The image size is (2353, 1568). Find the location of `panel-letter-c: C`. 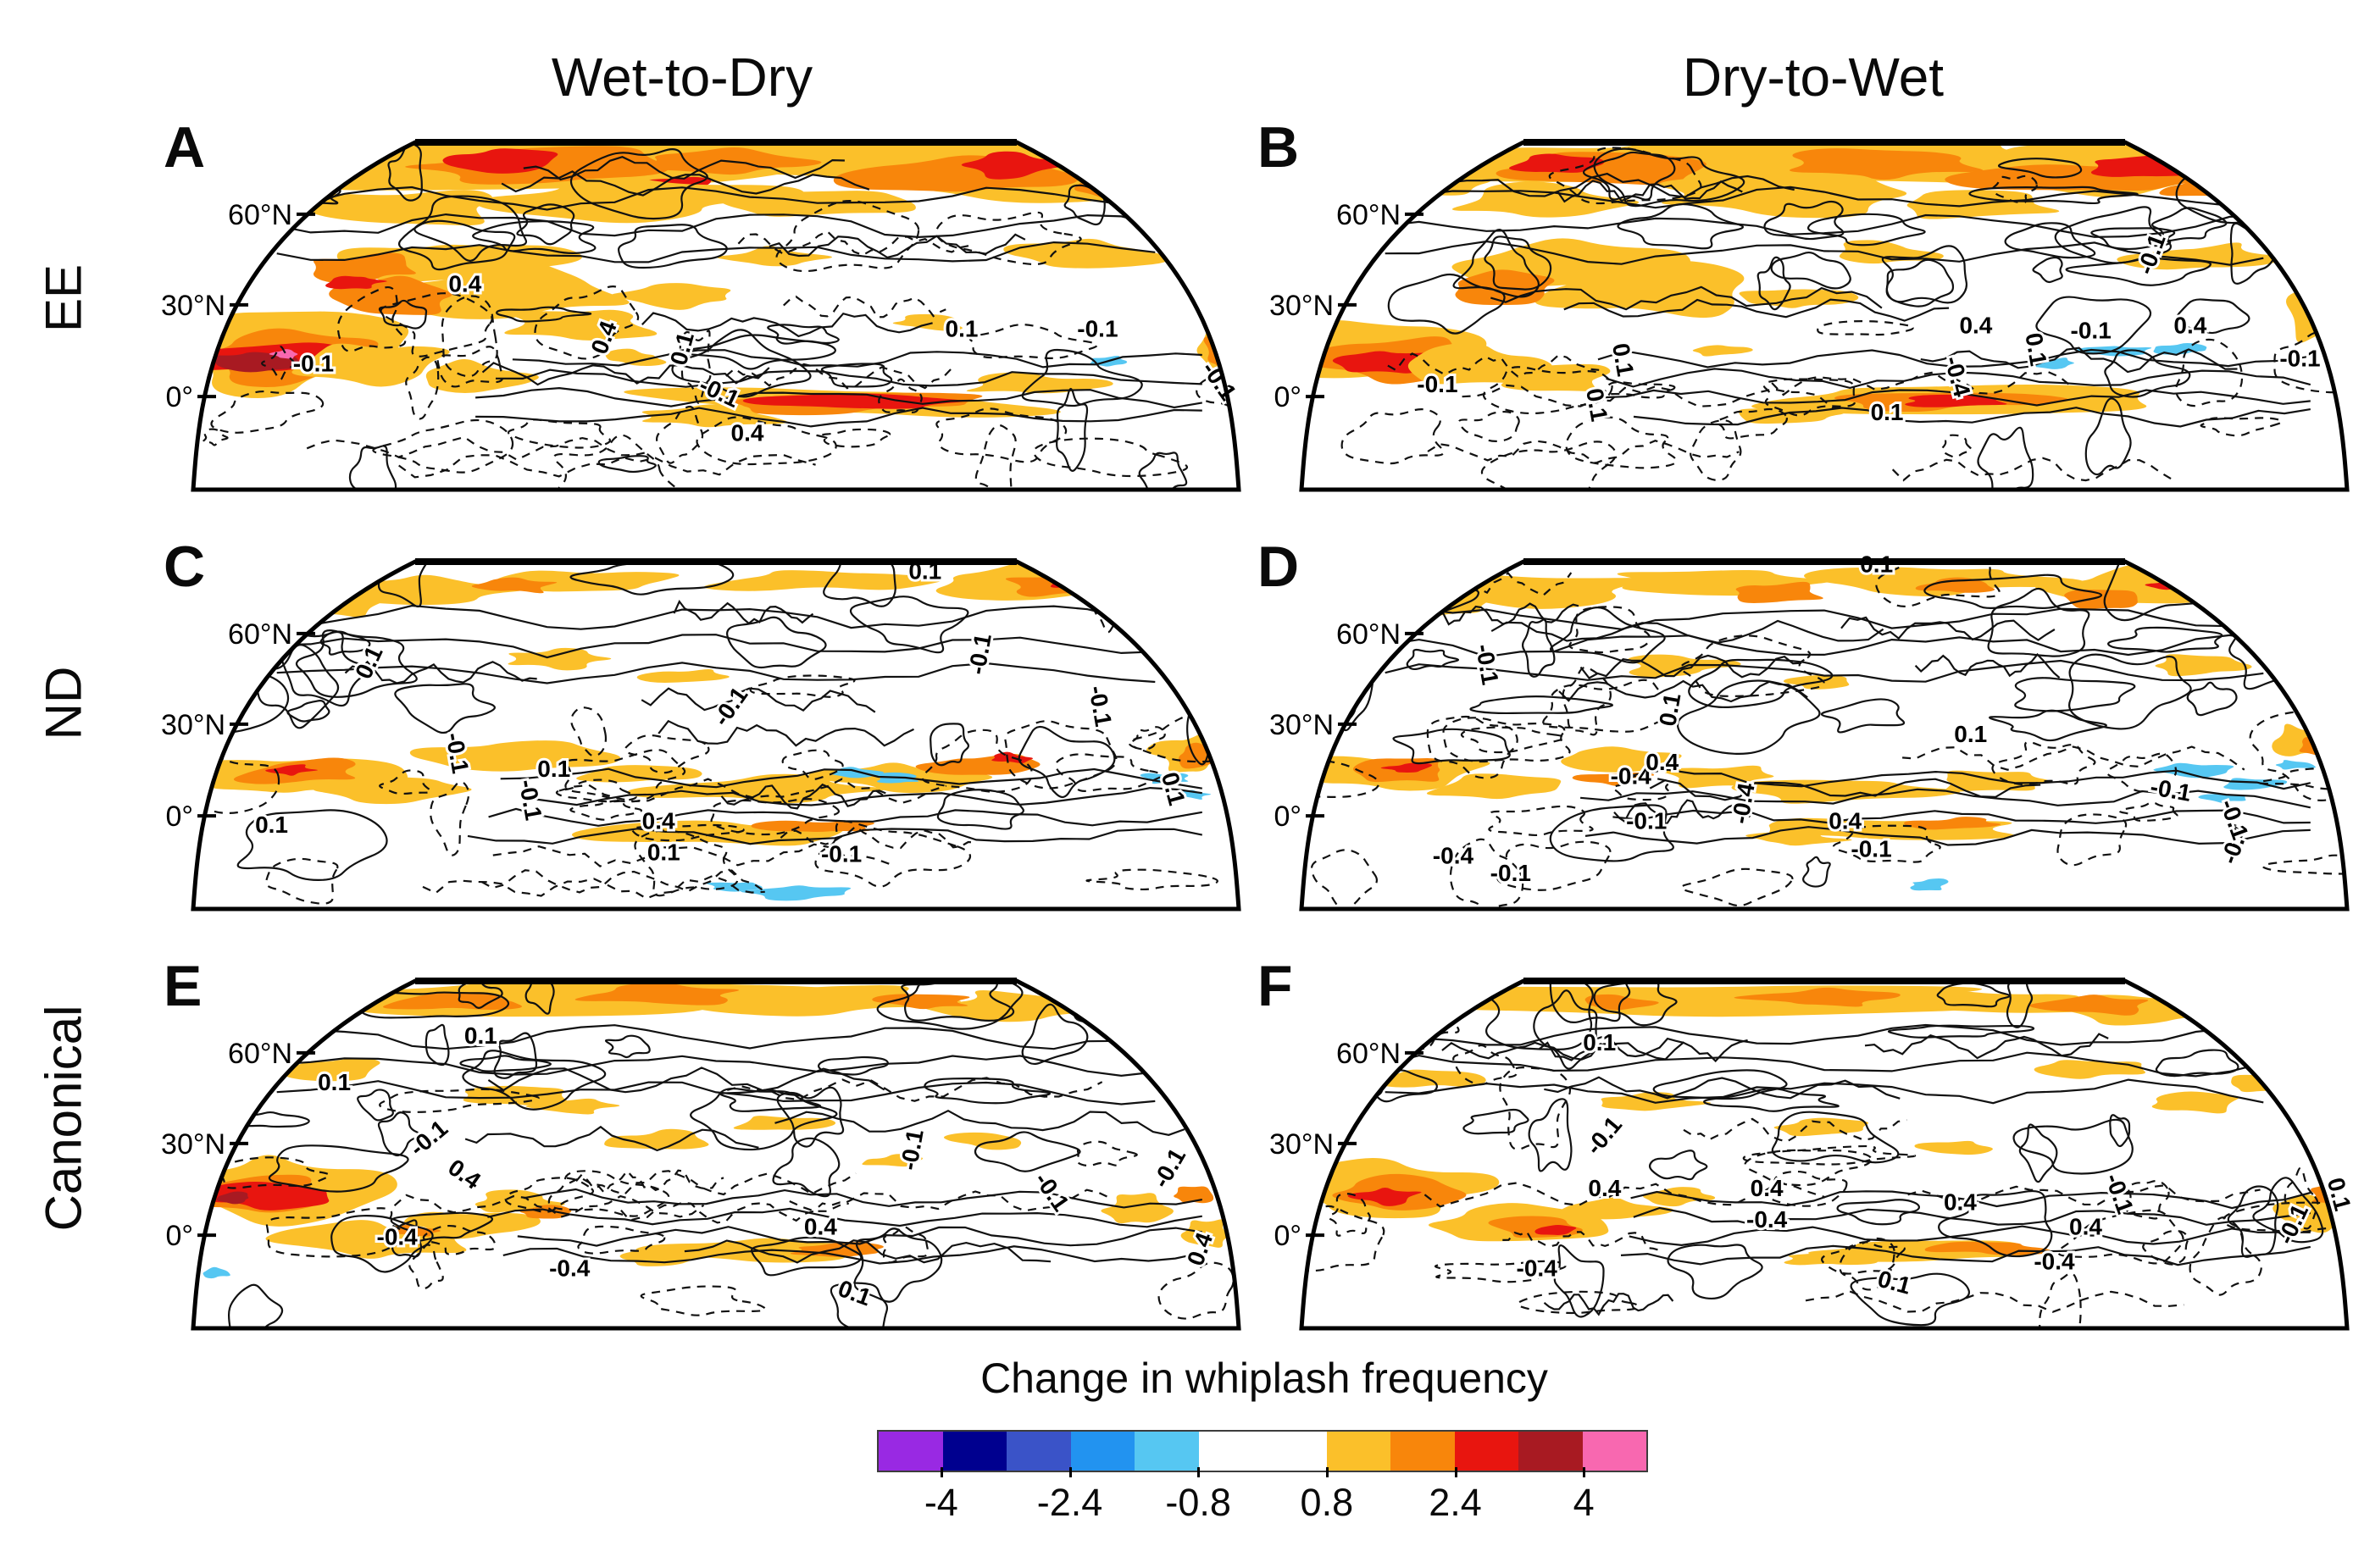

panel-letter-c: C is located at coordinates (185, 567).